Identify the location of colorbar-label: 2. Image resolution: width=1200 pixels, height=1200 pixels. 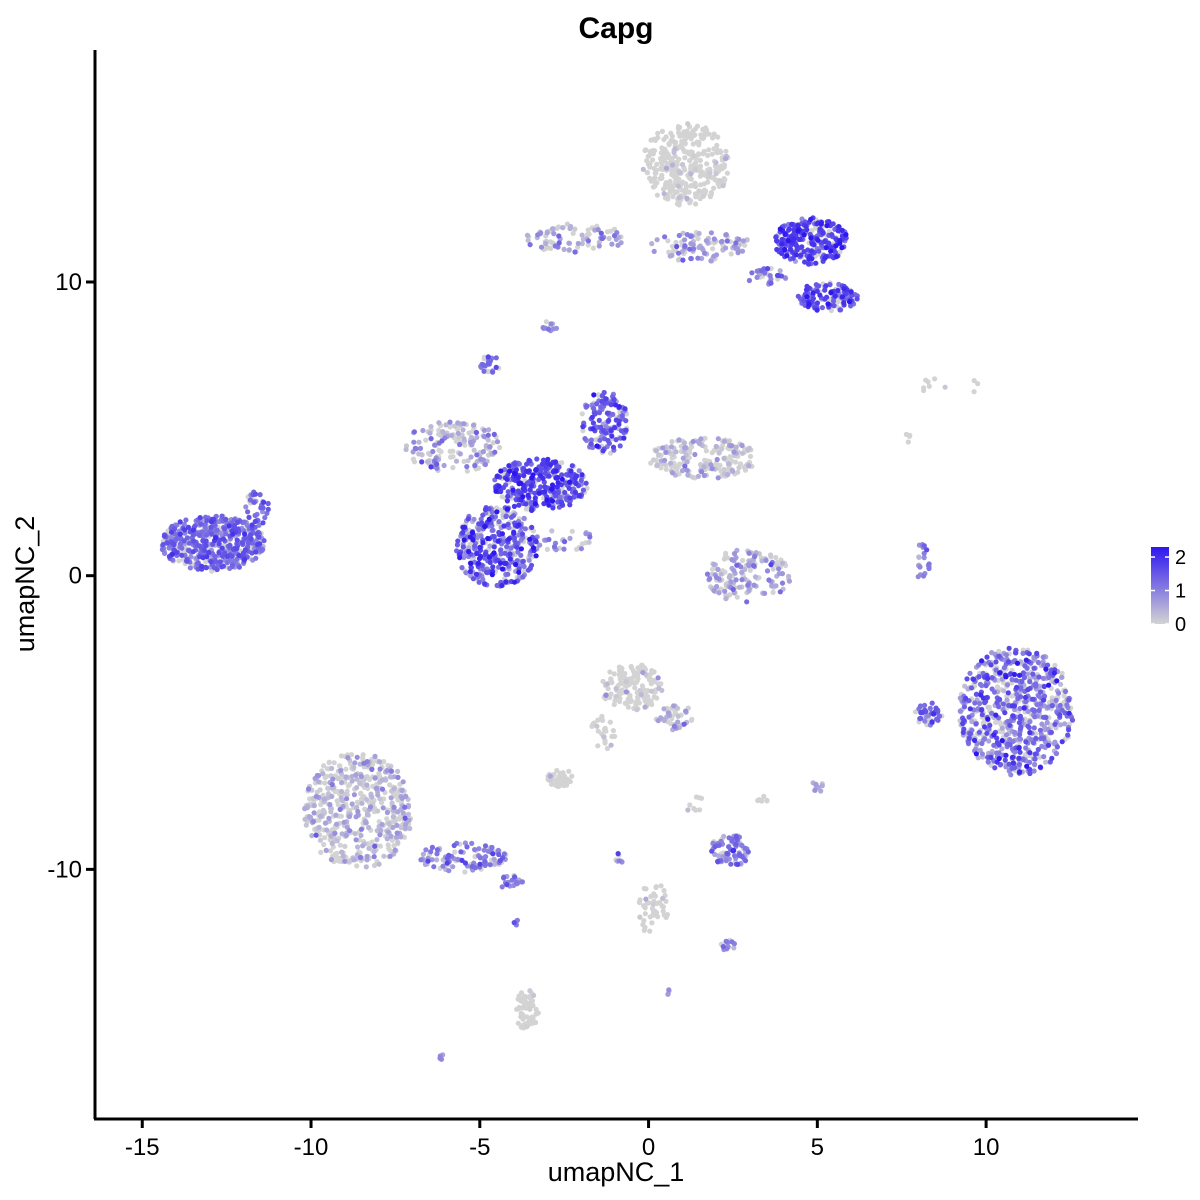
(1180, 558).